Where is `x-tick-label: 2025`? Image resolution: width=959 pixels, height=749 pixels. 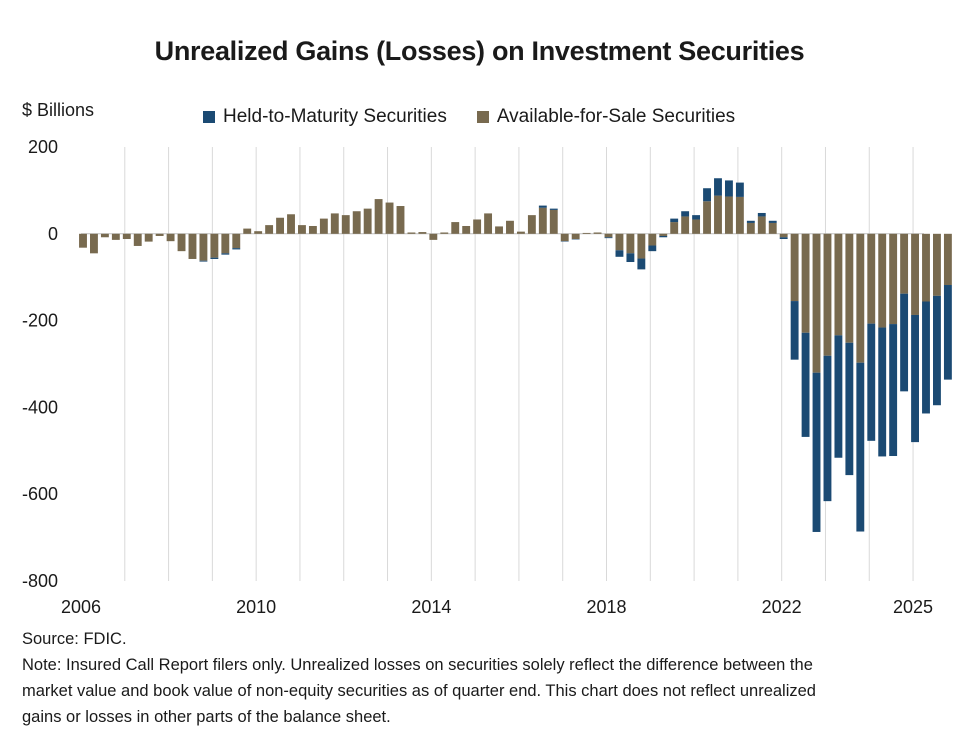 x-tick-label: 2025 is located at coordinates (913, 607).